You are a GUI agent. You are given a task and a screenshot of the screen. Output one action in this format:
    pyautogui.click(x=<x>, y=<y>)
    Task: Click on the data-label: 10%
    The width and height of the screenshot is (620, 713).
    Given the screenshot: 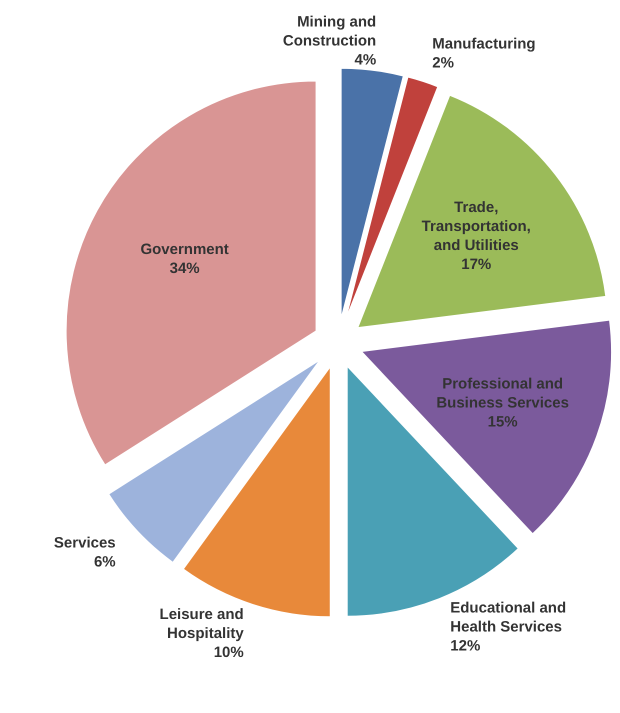 What is the action you would take?
    pyautogui.click(x=229, y=653)
    